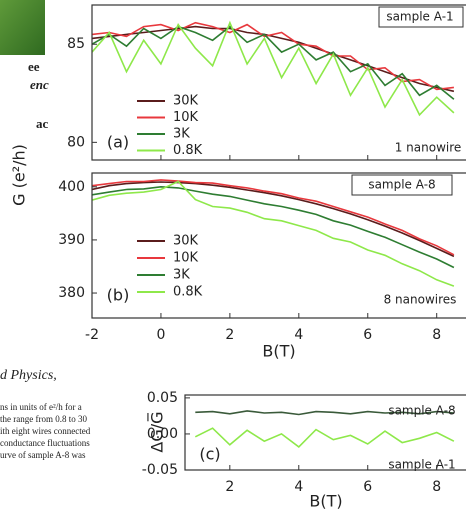 This screenshot has height=523, width=466. Describe the element at coordinates (71, 240) in the screenshot. I see `y-tick-label: 390` at that location.